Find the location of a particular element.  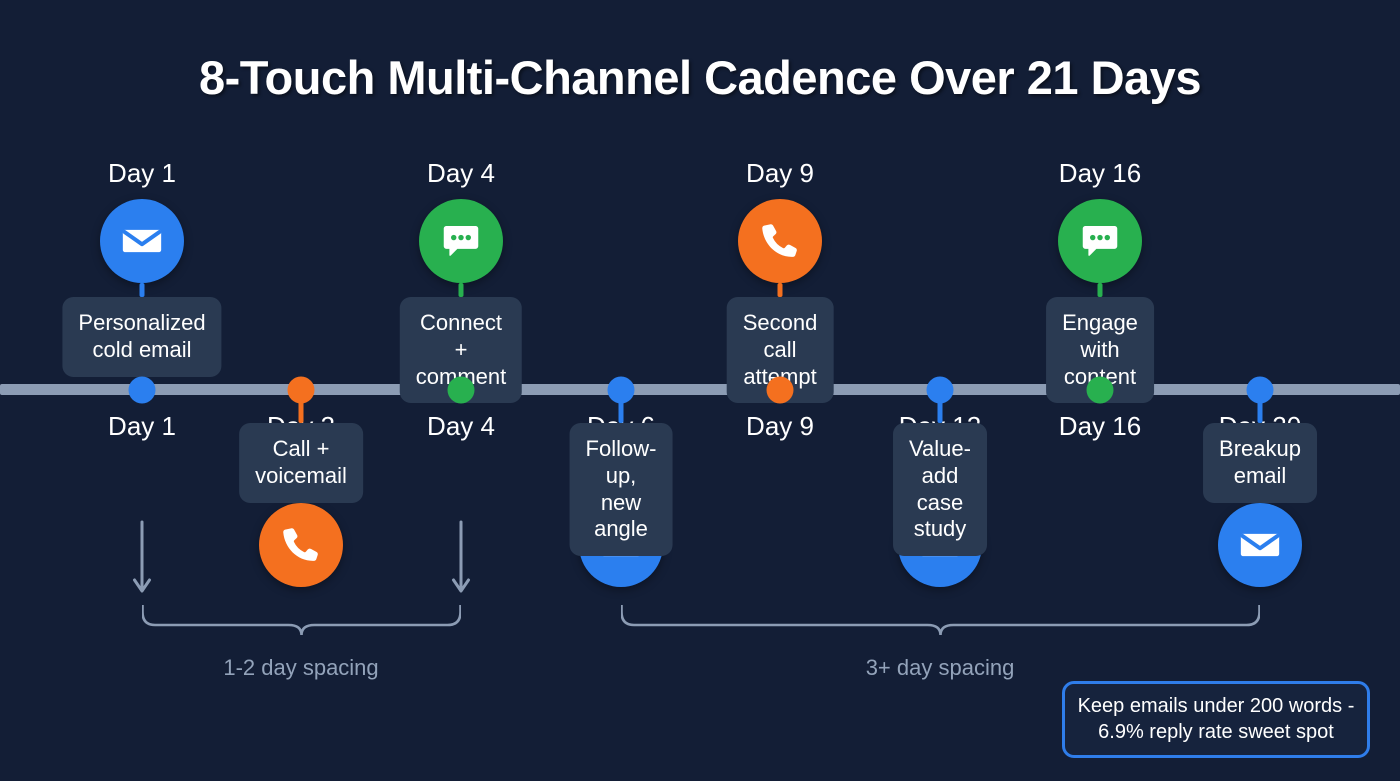

touchpoint-day-label: Day 9 is located at coordinates (780, 173).